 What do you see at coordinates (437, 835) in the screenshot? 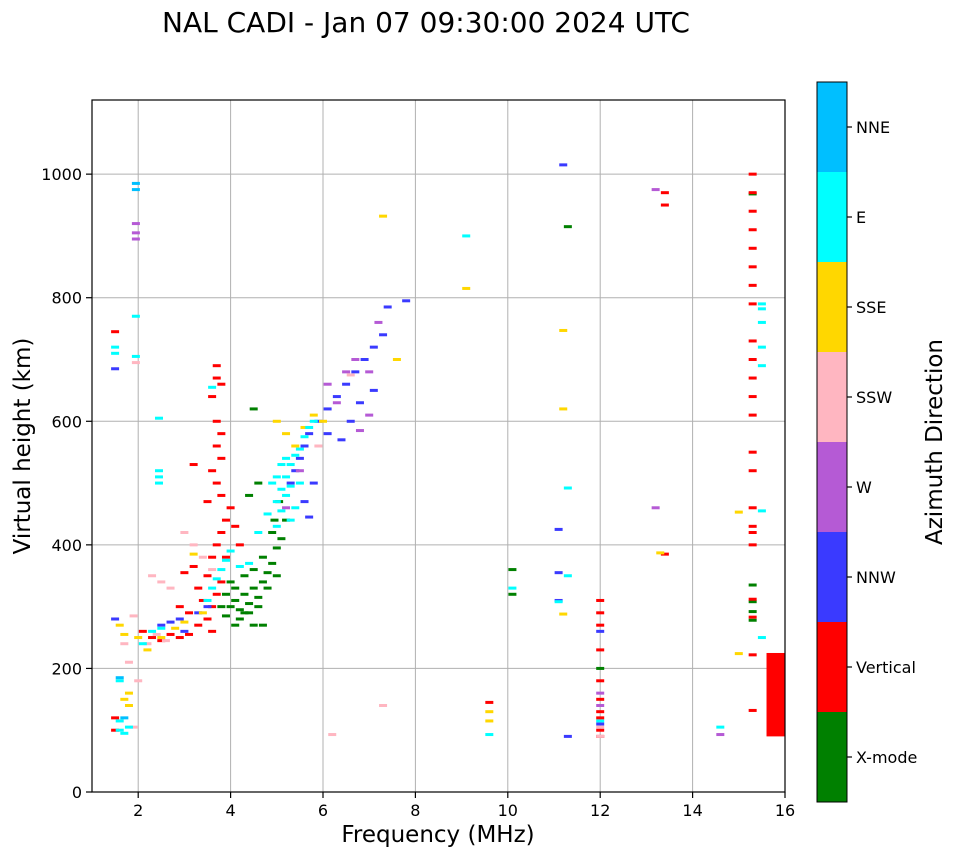
I see `x-axis-label: Frequency (MHz)` at bounding box center [437, 835].